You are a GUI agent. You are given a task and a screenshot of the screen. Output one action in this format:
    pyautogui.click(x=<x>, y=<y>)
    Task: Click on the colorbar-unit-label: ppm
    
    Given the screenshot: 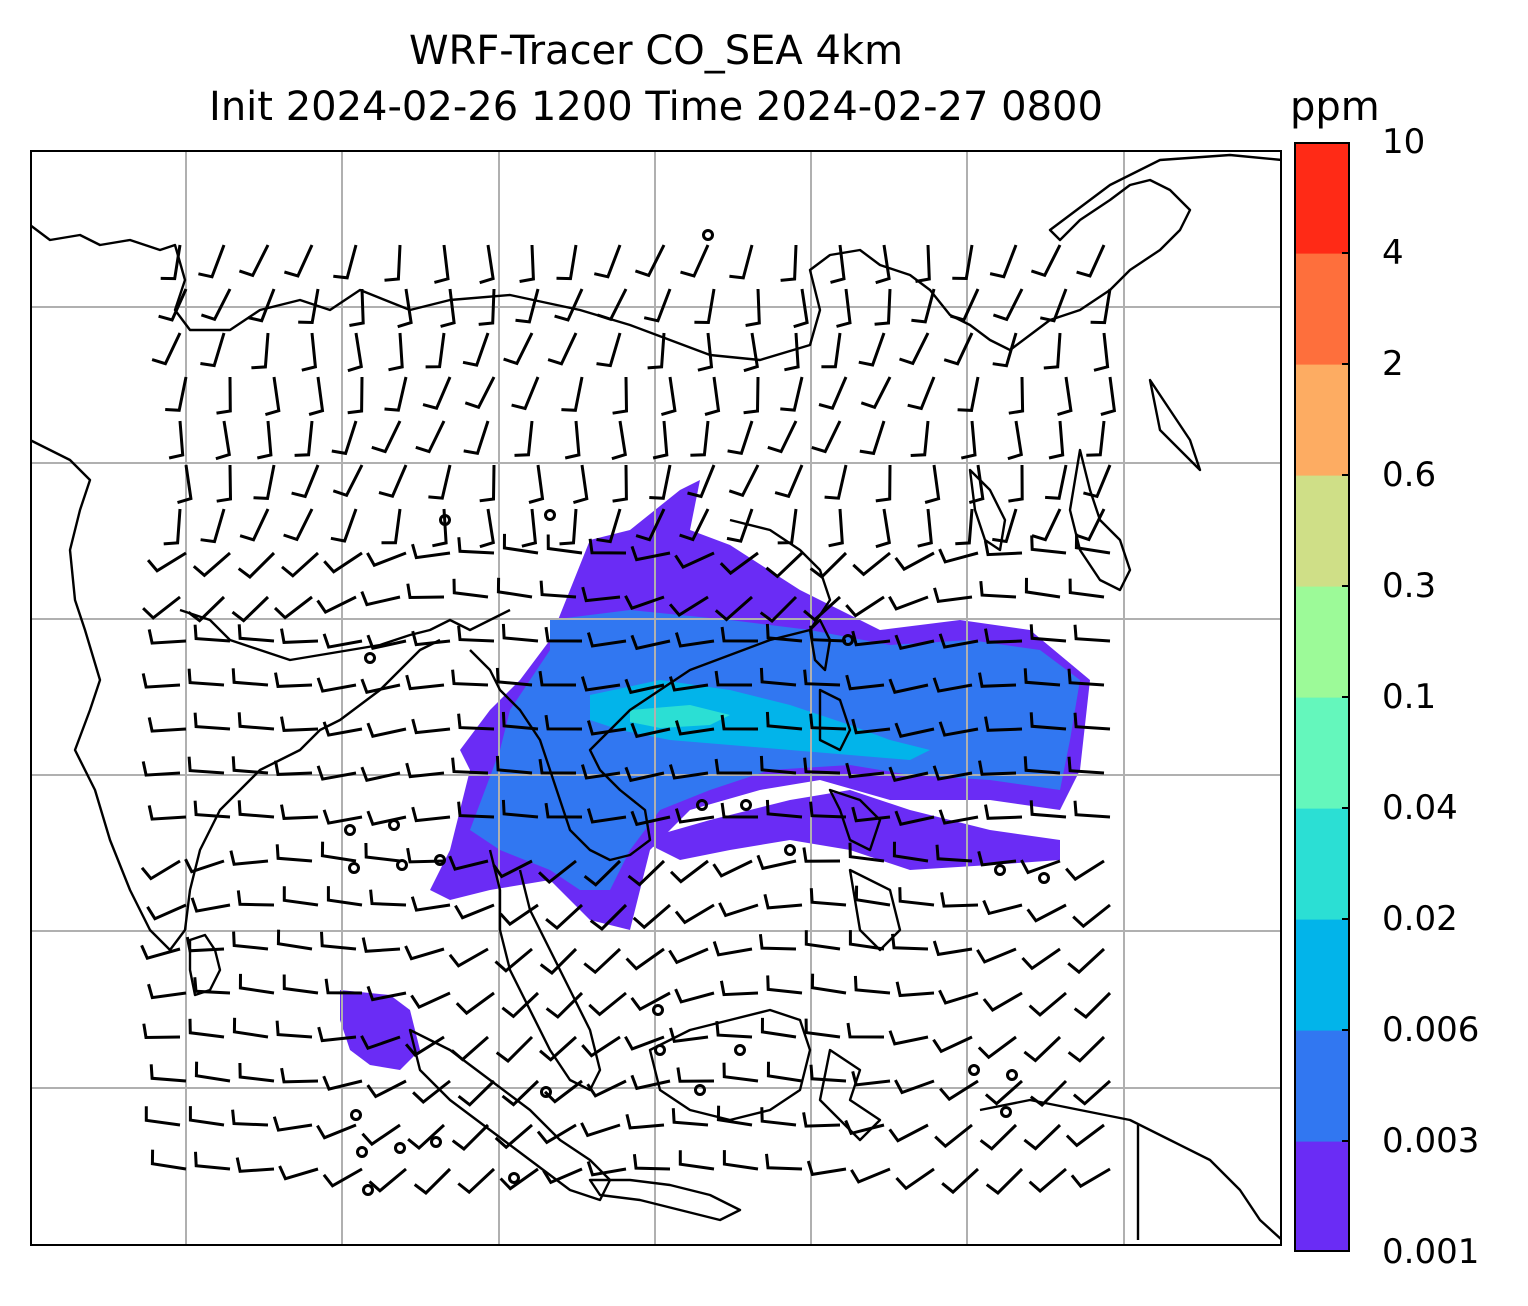 What is the action you would take?
    pyautogui.click(x=1335, y=107)
    